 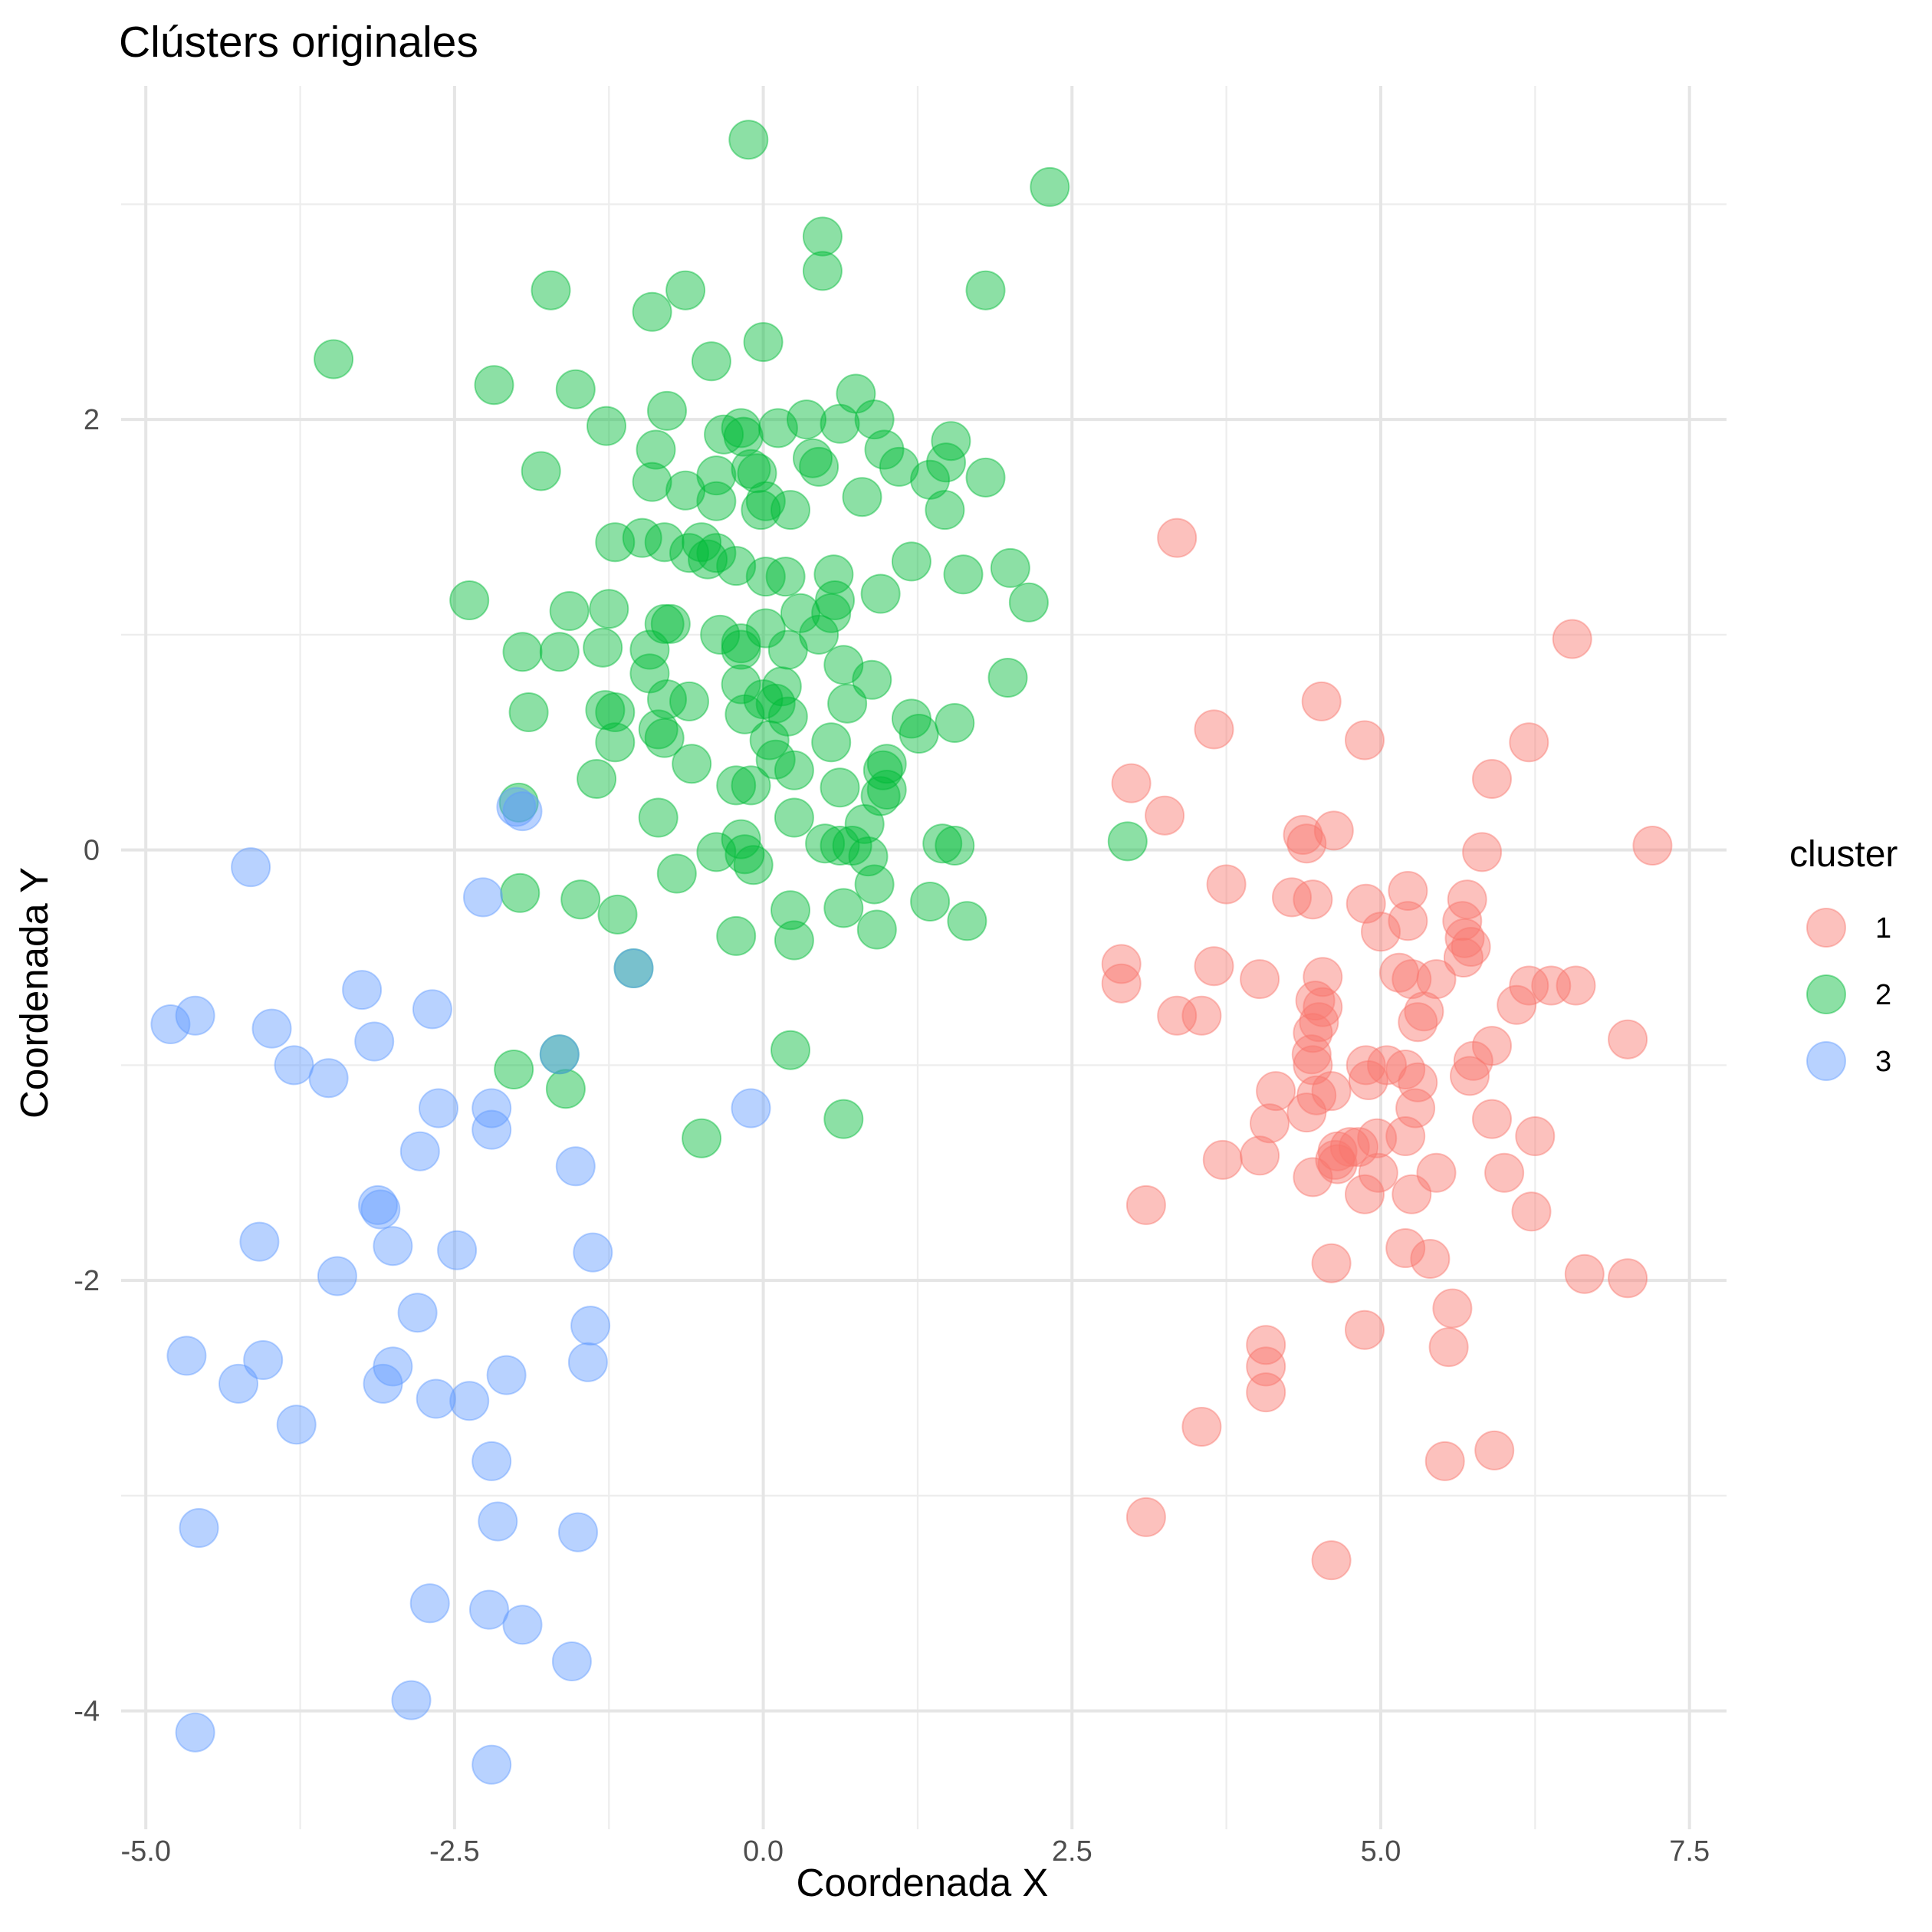 What do you see at coordinates (1883, 1062) in the screenshot?
I see `legend-label: 3` at bounding box center [1883, 1062].